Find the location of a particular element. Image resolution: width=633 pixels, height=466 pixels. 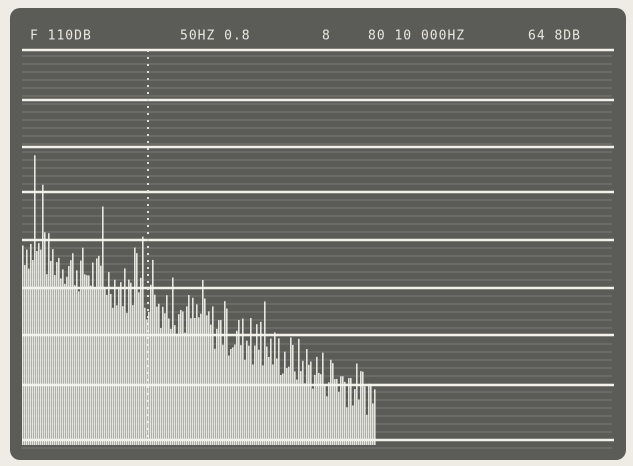

readout-text: 8 is located at coordinates (326, 36).